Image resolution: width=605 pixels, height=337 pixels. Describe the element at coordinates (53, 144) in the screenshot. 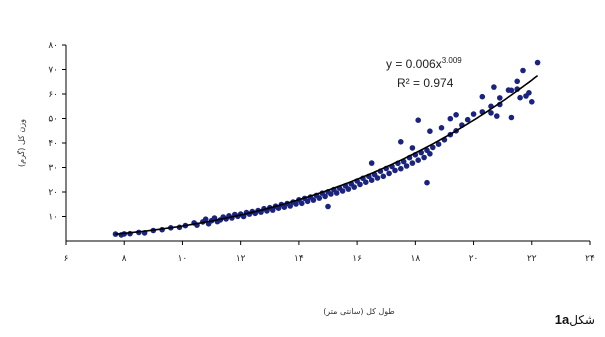

I see `y-tick-label: ۴۰` at that location.